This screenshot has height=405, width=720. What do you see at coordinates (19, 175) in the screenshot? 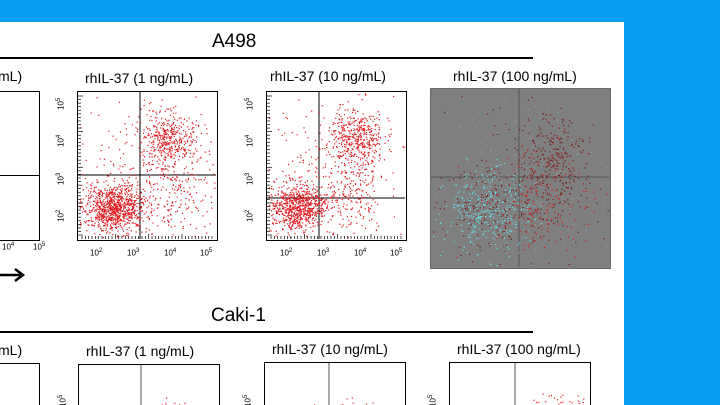
I see `quadrant-line` at bounding box center [19, 175].